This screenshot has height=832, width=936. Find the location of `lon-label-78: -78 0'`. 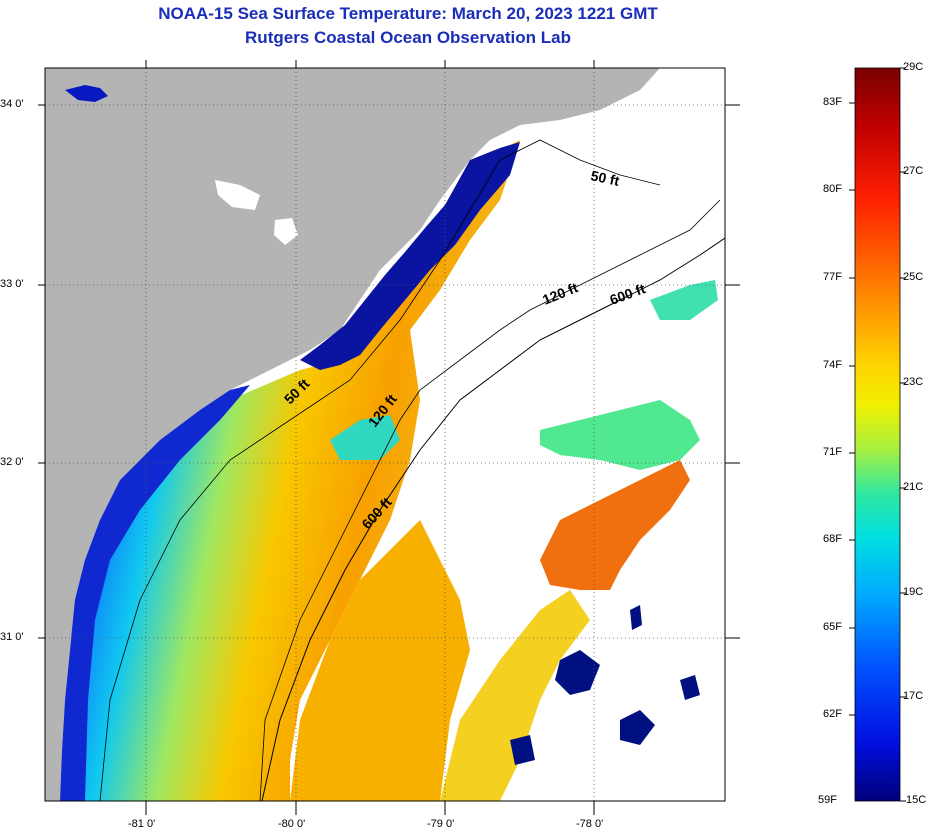

lon-label-78: -78 0' is located at coordinates (590, 824).